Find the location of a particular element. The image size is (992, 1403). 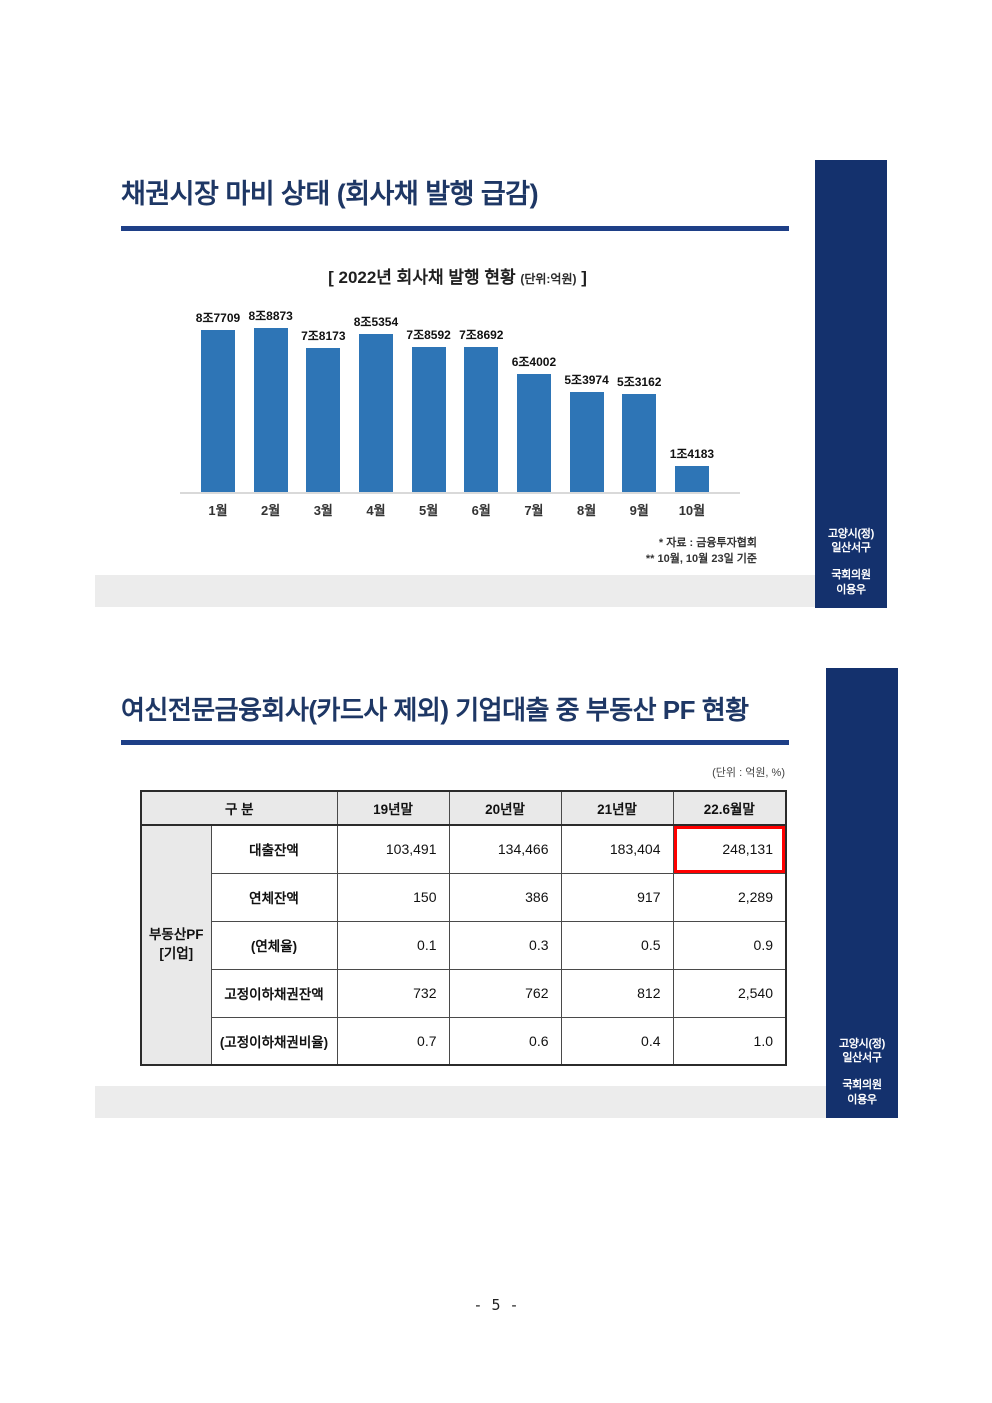

bar-column-3월: 7조8173 is located at coordinates (323, 409).